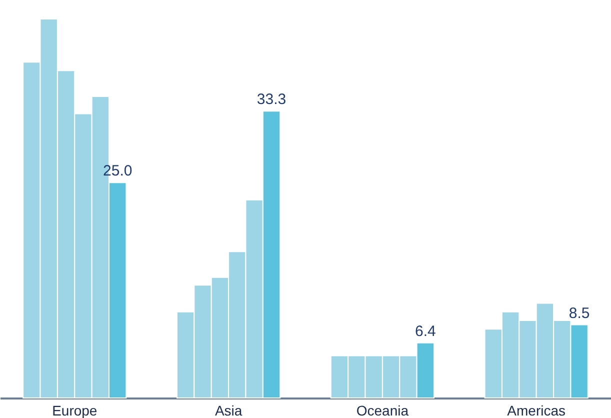 This screenshot has height=418, width=611. I want to click on x-tick-label: Americas, so click(536, 410).